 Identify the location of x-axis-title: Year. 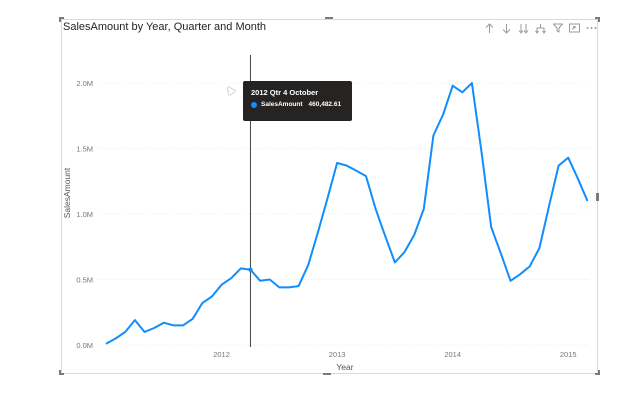
(344, 367).